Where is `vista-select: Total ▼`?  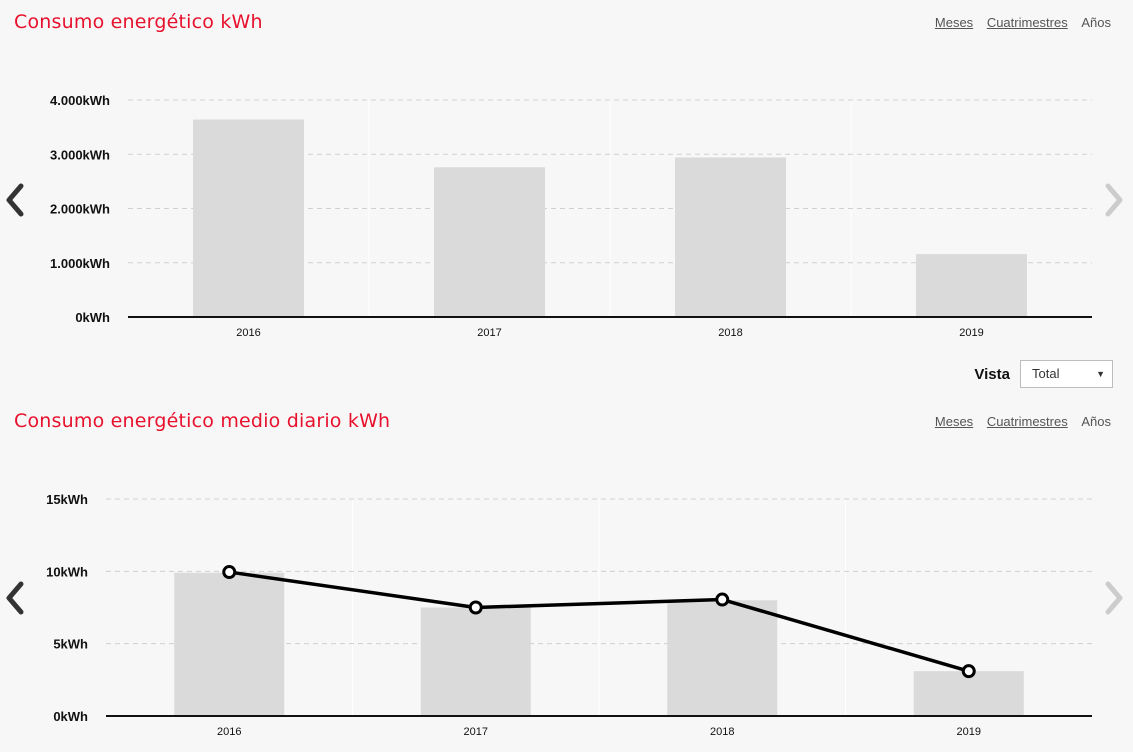
vista-select: Total ▼ is located at coordinates (1066, 374).